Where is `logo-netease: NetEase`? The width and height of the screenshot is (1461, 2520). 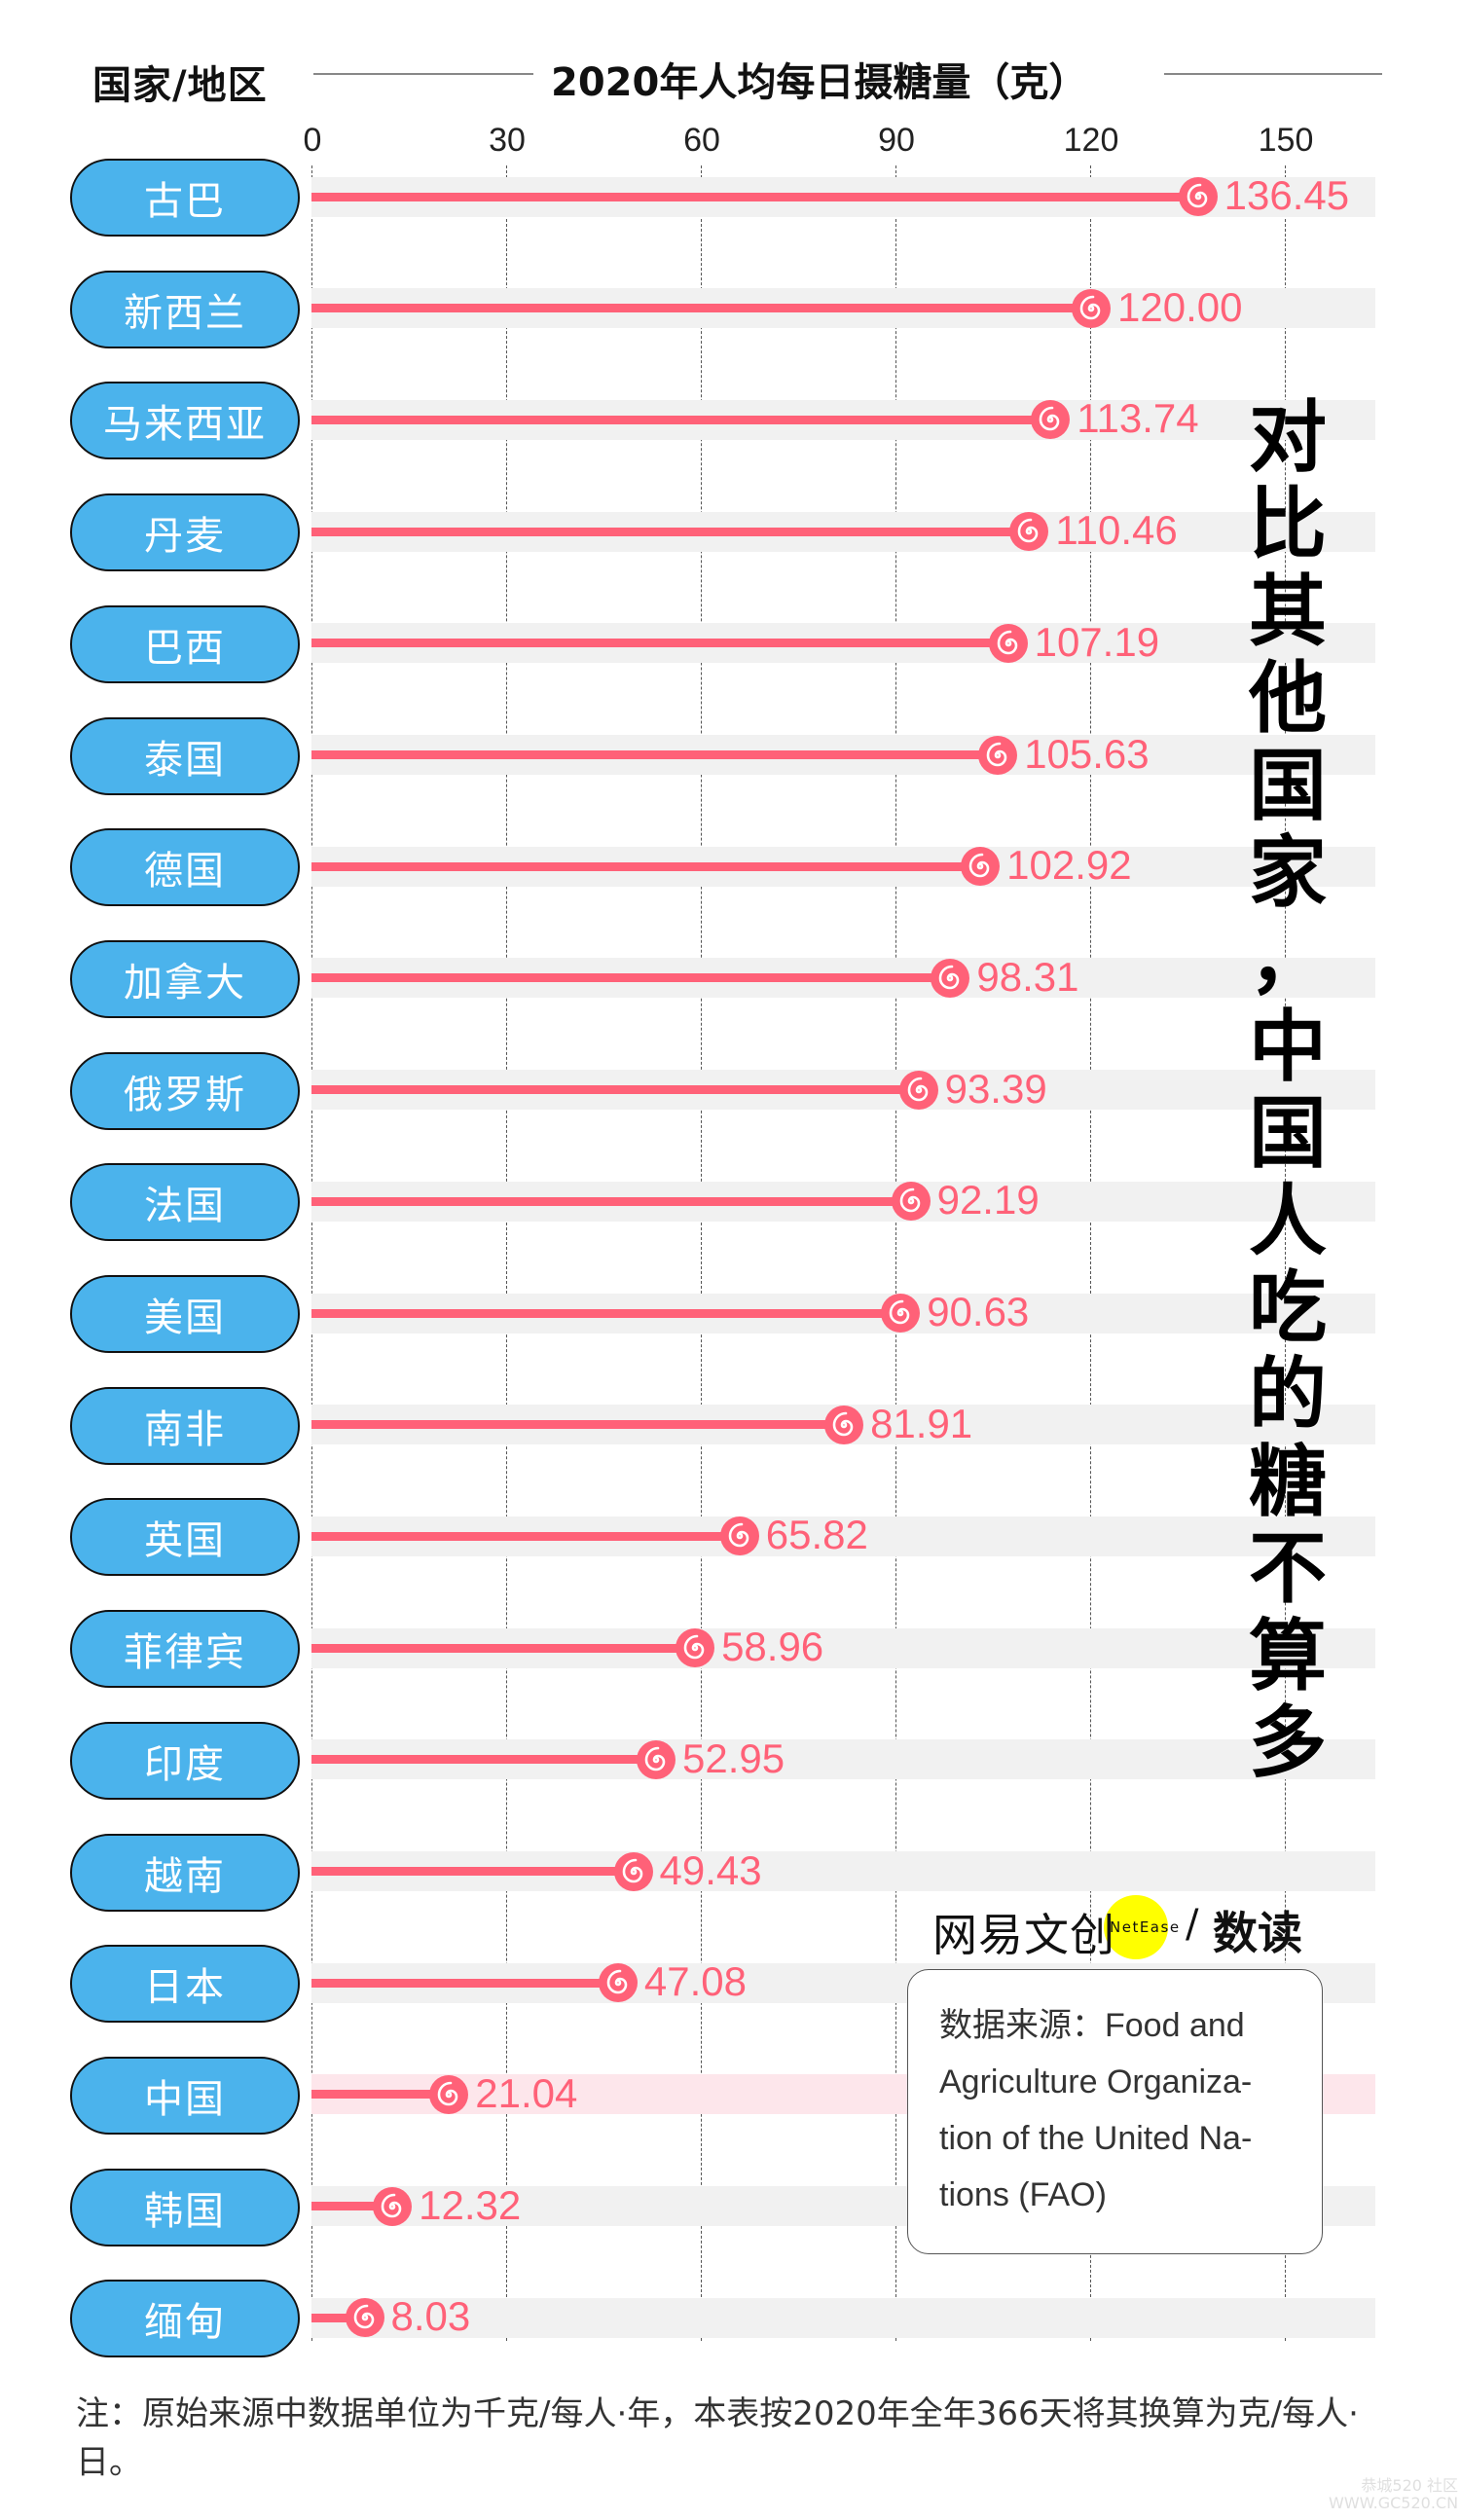 logo-netease: NetEase is located at coordinates (1146, 1927).